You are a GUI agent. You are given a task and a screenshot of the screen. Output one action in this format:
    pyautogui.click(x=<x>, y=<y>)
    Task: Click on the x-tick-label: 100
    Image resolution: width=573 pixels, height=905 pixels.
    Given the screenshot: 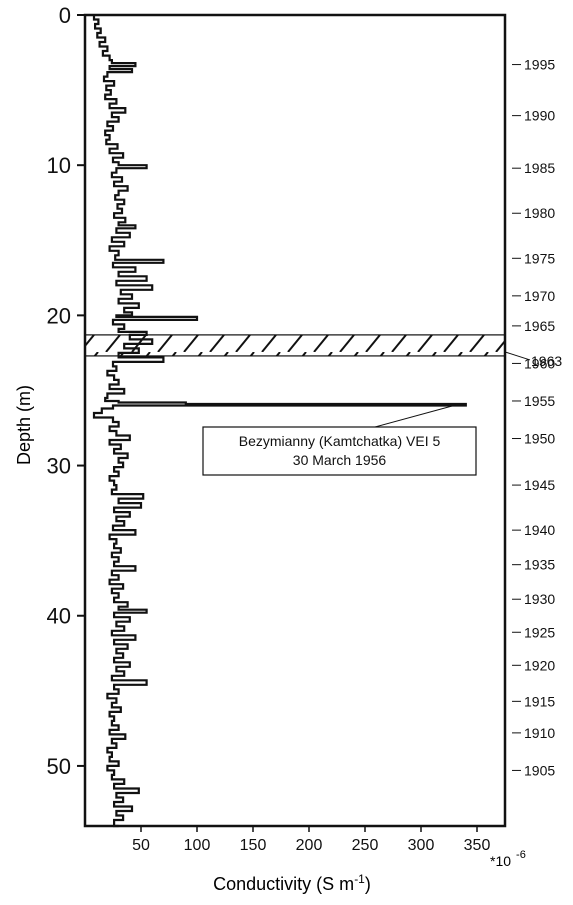 What is the action you would take?
    pyautogui.click(x=197, y=845)
    